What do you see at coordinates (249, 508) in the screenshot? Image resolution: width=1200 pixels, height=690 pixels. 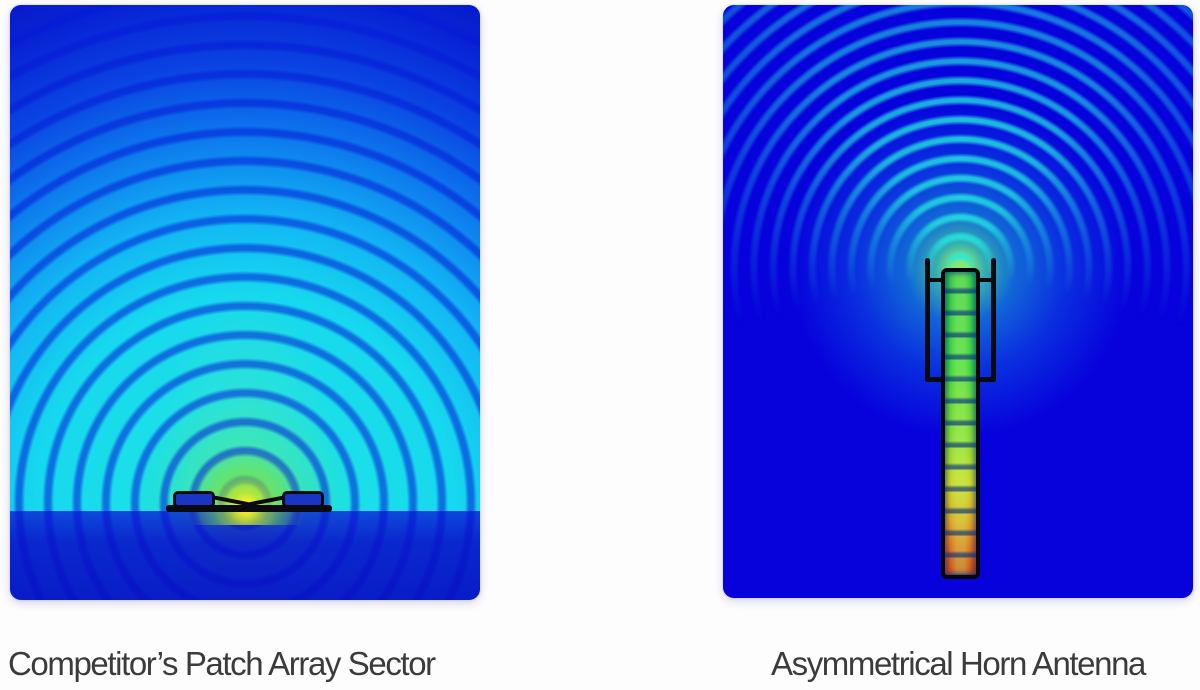 I see `patch-ground-plane` at bounding box center [249, 508].